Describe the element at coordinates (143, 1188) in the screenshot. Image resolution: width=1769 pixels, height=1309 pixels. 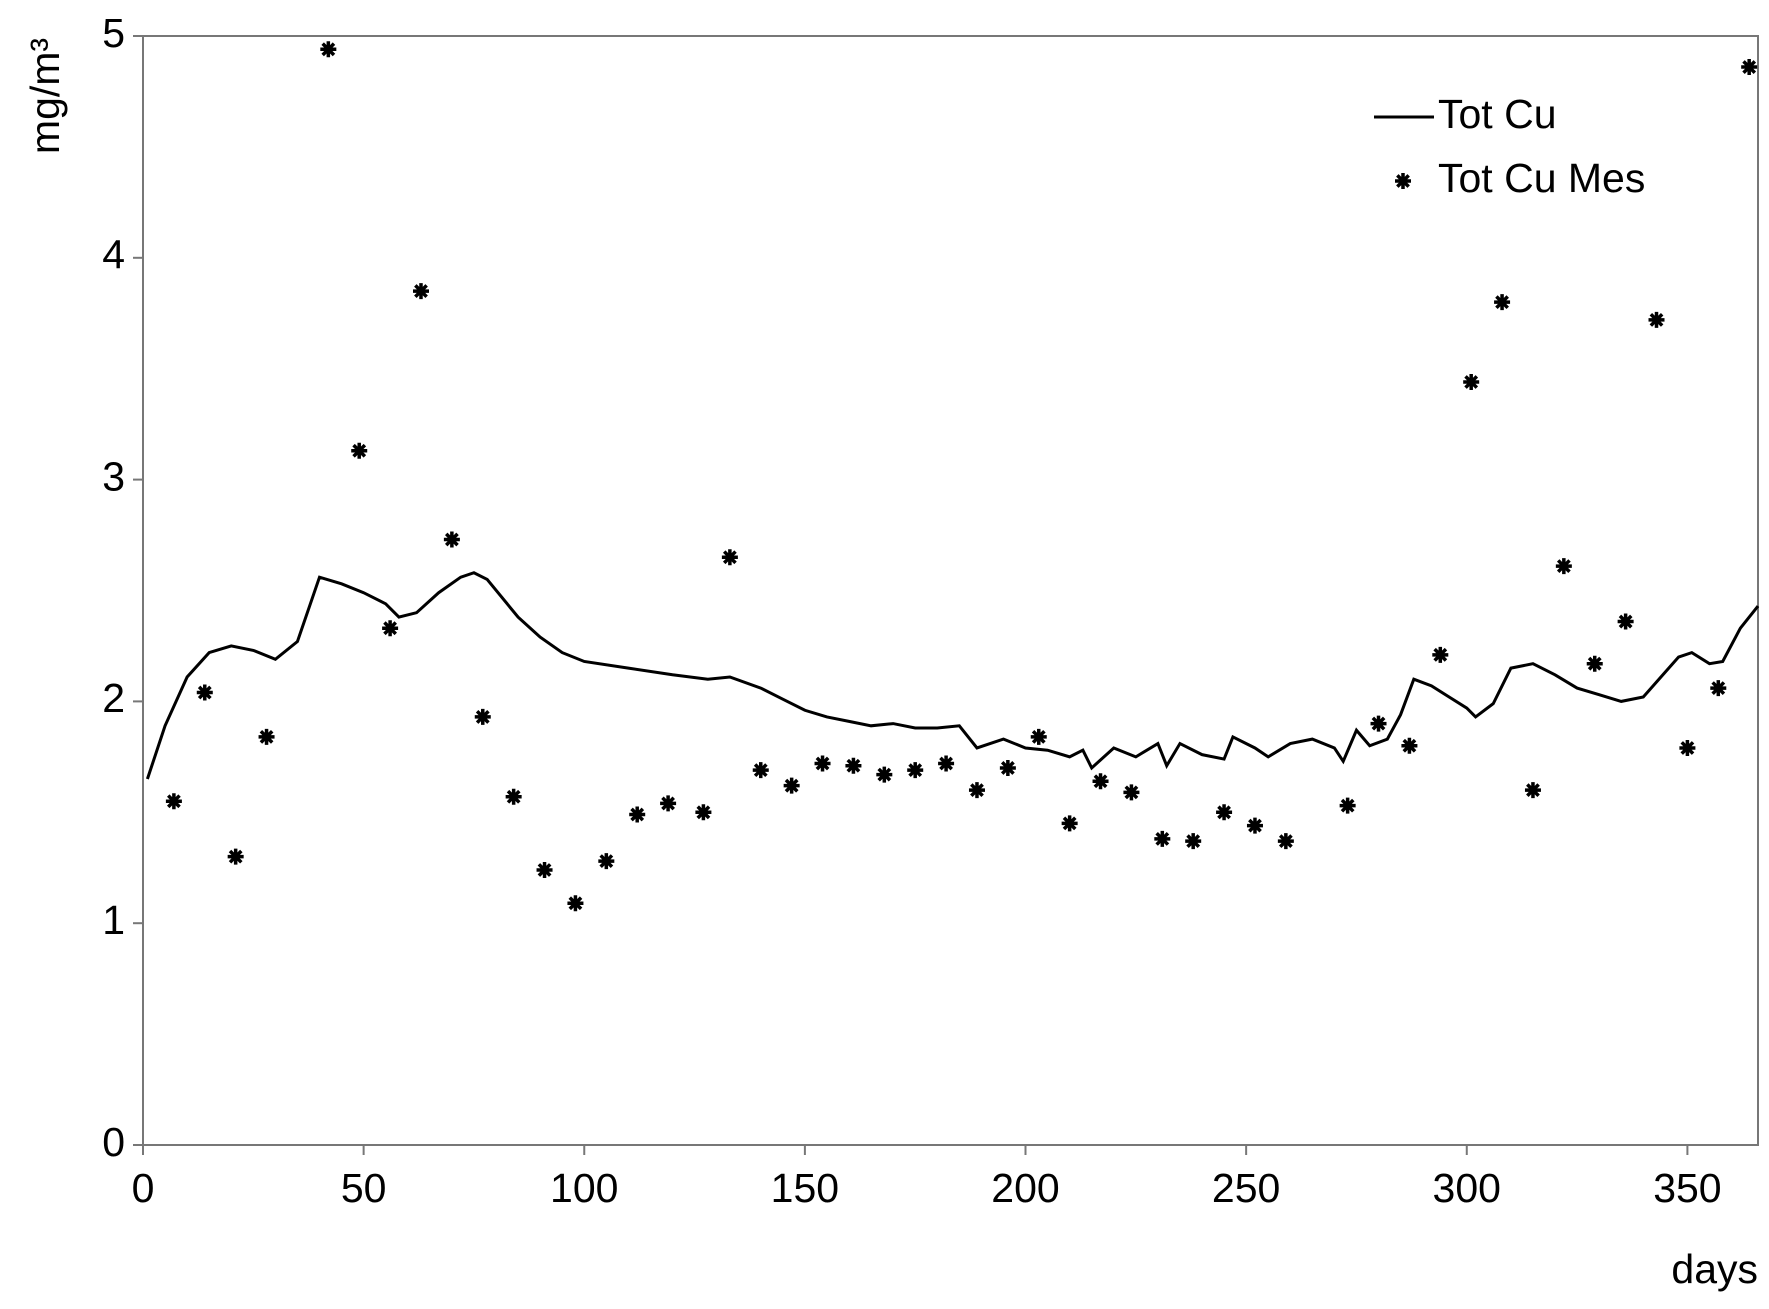
I see `x-tick-label: 0` at that location.